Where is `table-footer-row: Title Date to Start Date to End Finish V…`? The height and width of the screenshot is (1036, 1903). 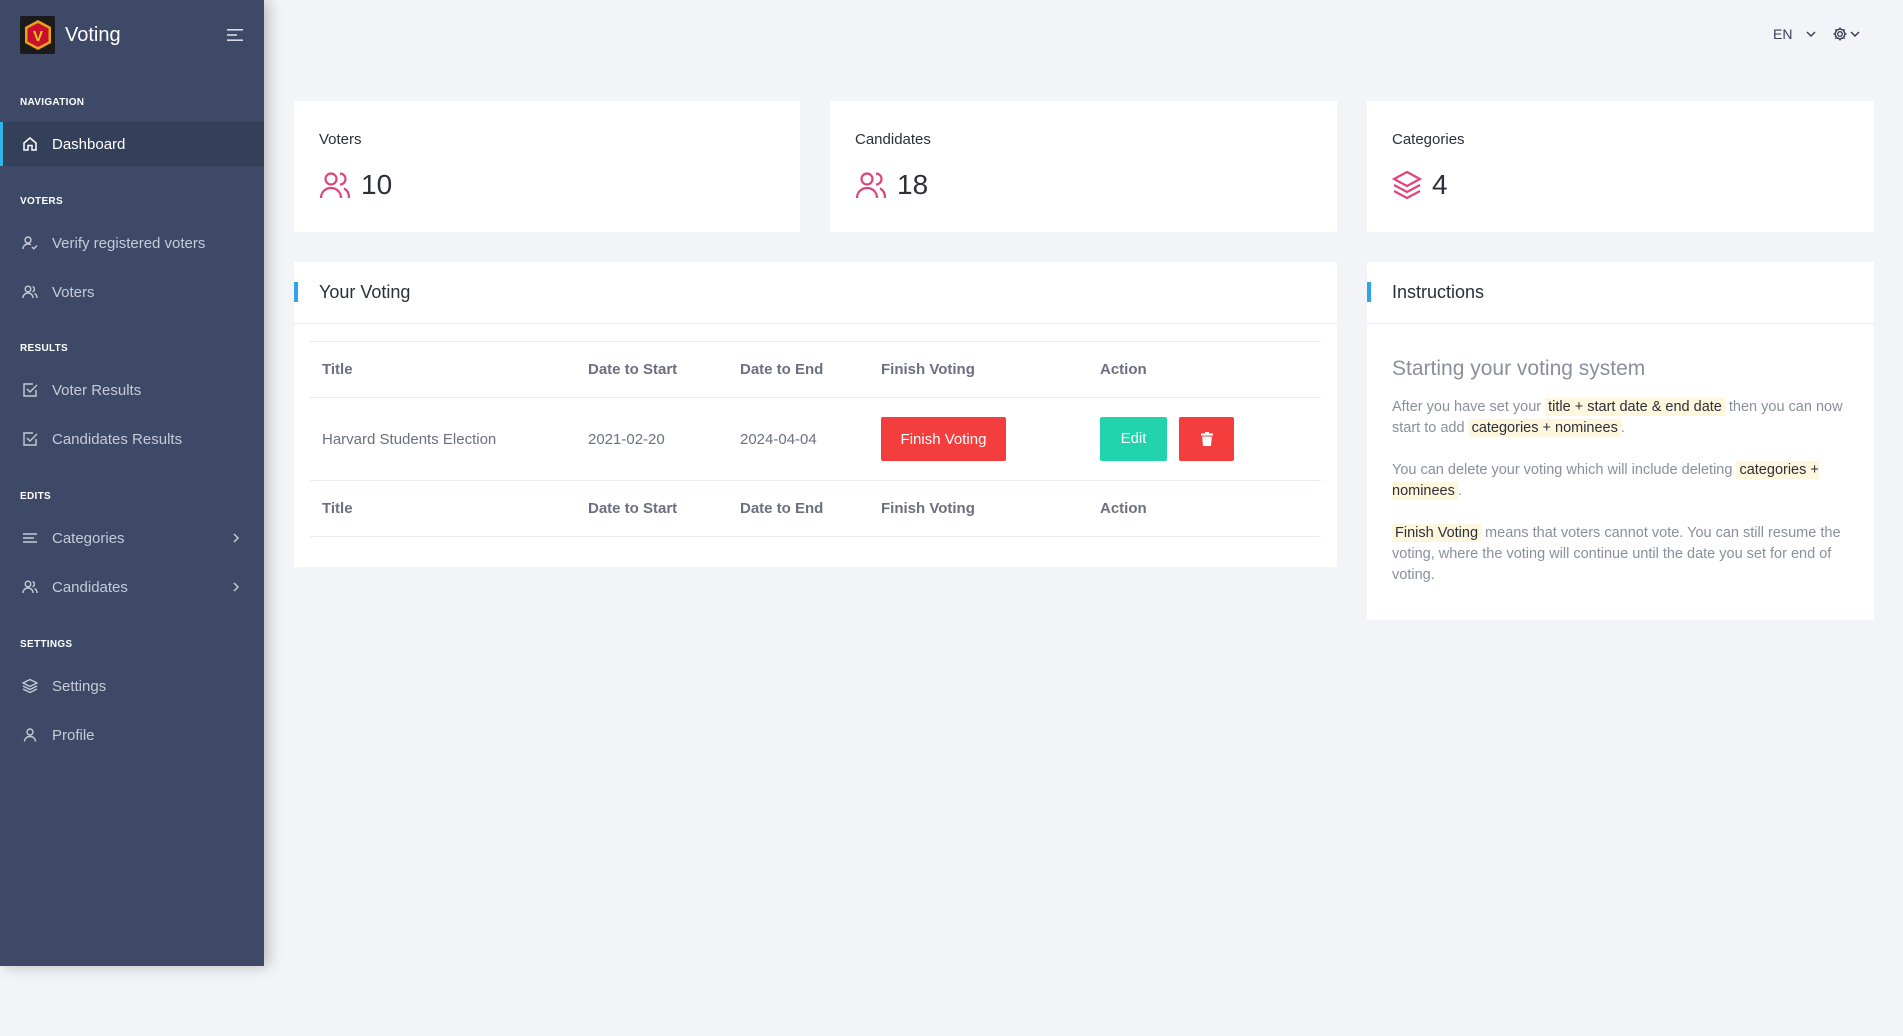 table-footer-row: Title Date to Start Date to End Finish V… is located at coordinates (815, 508).